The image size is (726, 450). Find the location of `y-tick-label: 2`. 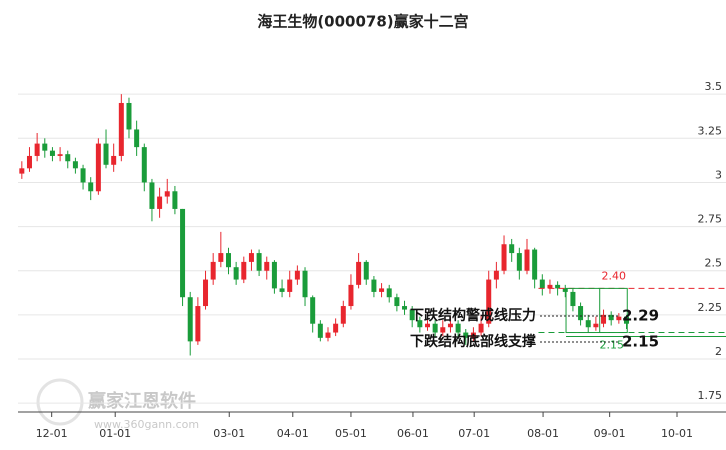

y-tick-label: 2 is located at coordinates (718, 351).